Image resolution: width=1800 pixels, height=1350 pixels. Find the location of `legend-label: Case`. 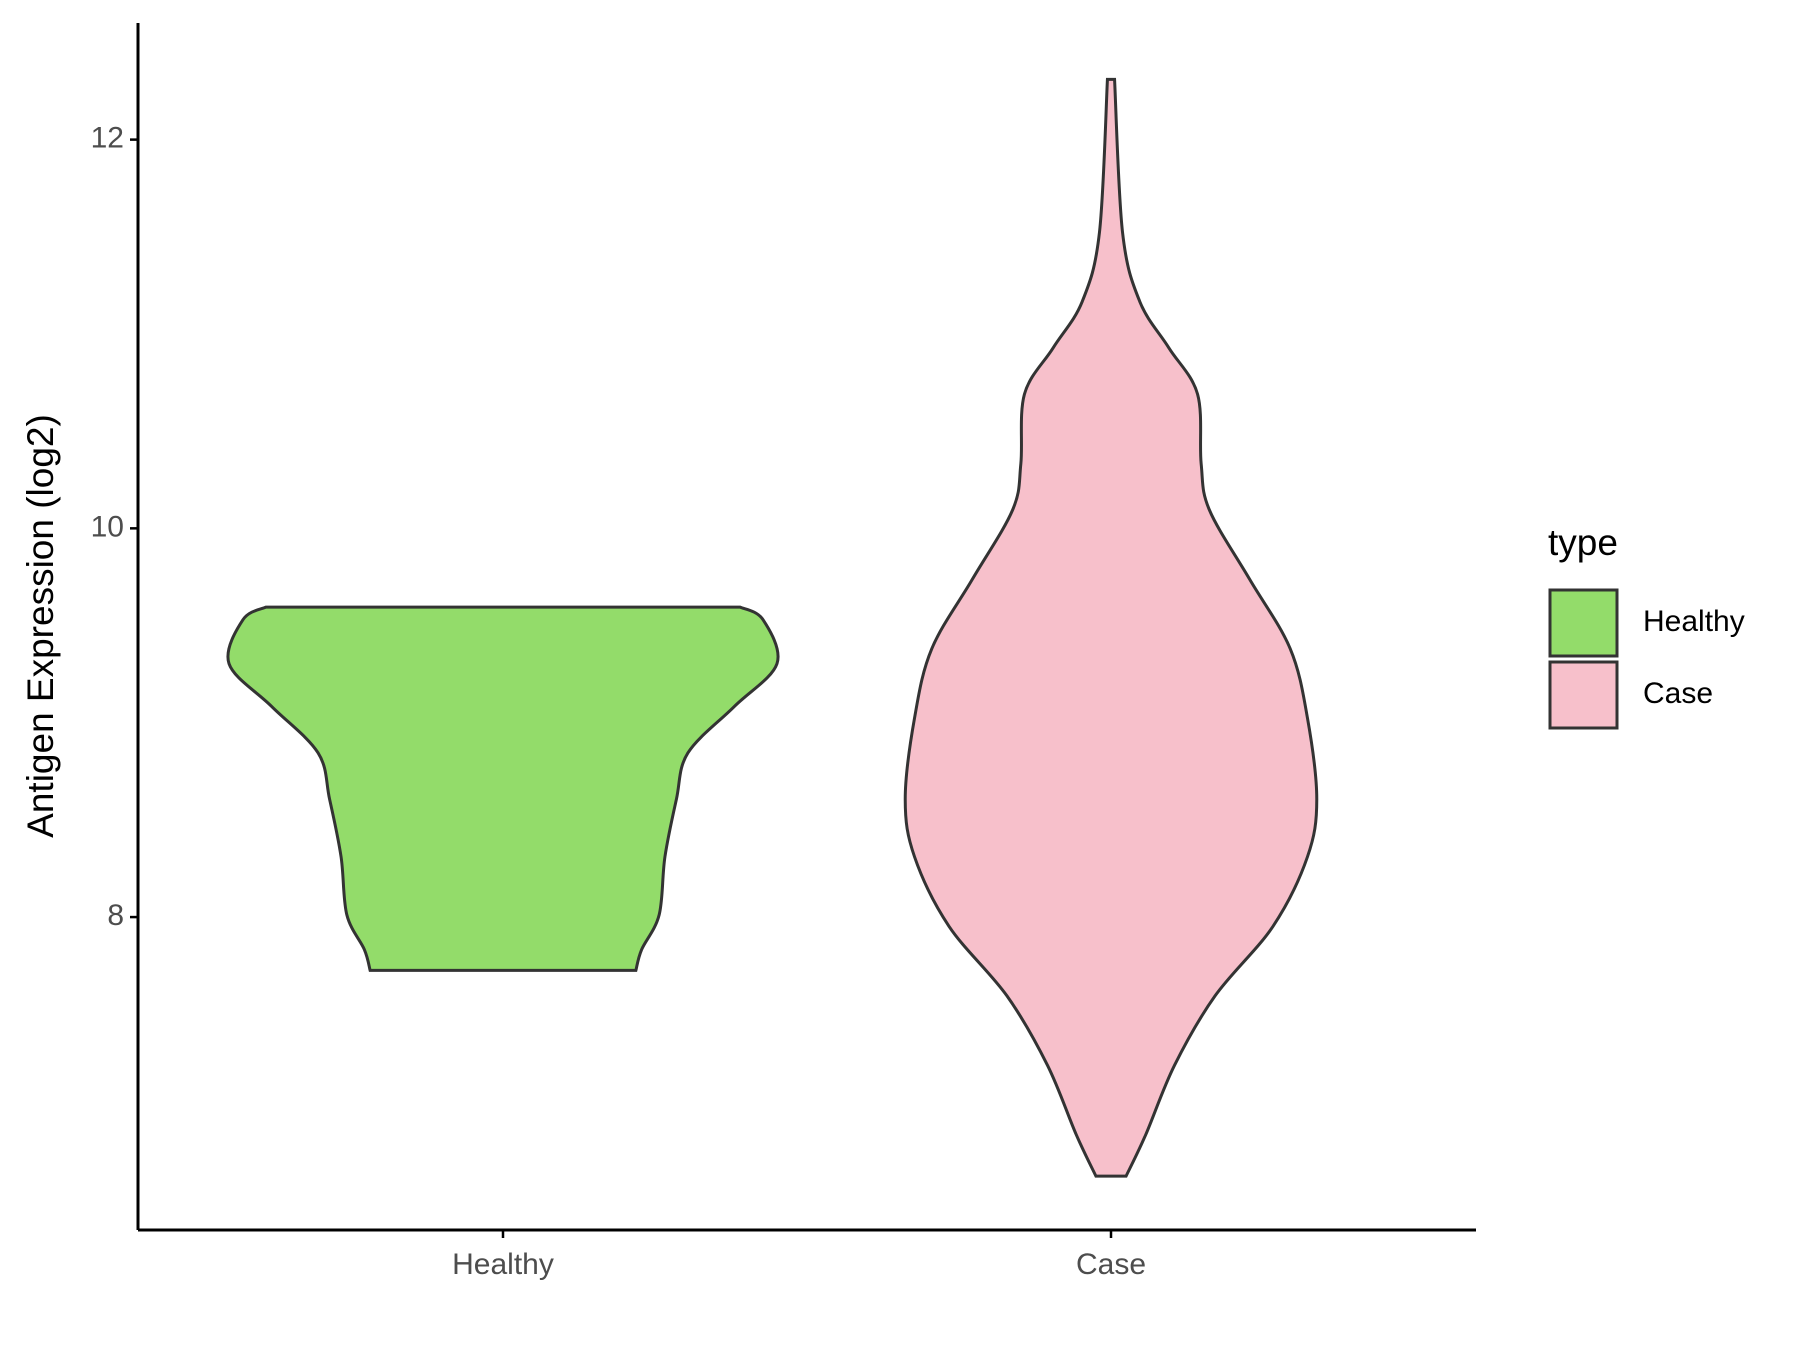

legend-label: Case is located at coordinates (1678, 693).